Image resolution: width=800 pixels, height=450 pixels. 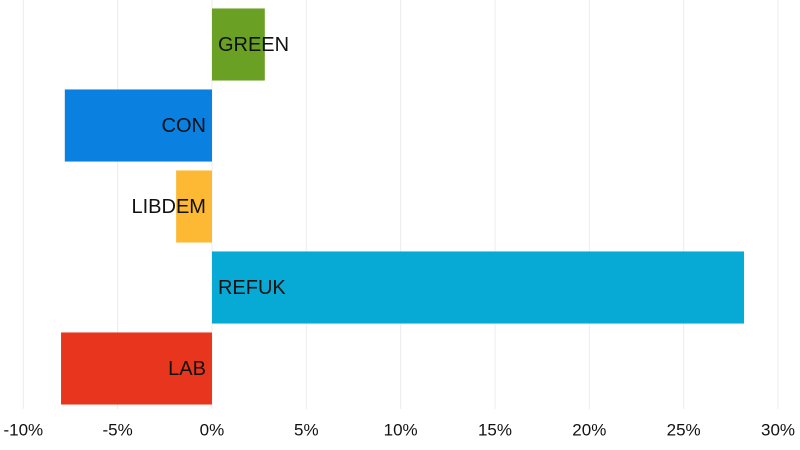 I want to click on x-tick-label: 25%, so click(x=684, y=429).